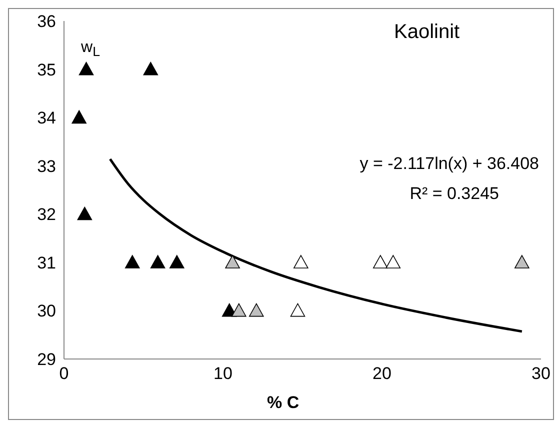  What do you see at coordinates (46, 70) in the screenshot?
I see `y-tick-label: 35` at bounding box center [46, 70].